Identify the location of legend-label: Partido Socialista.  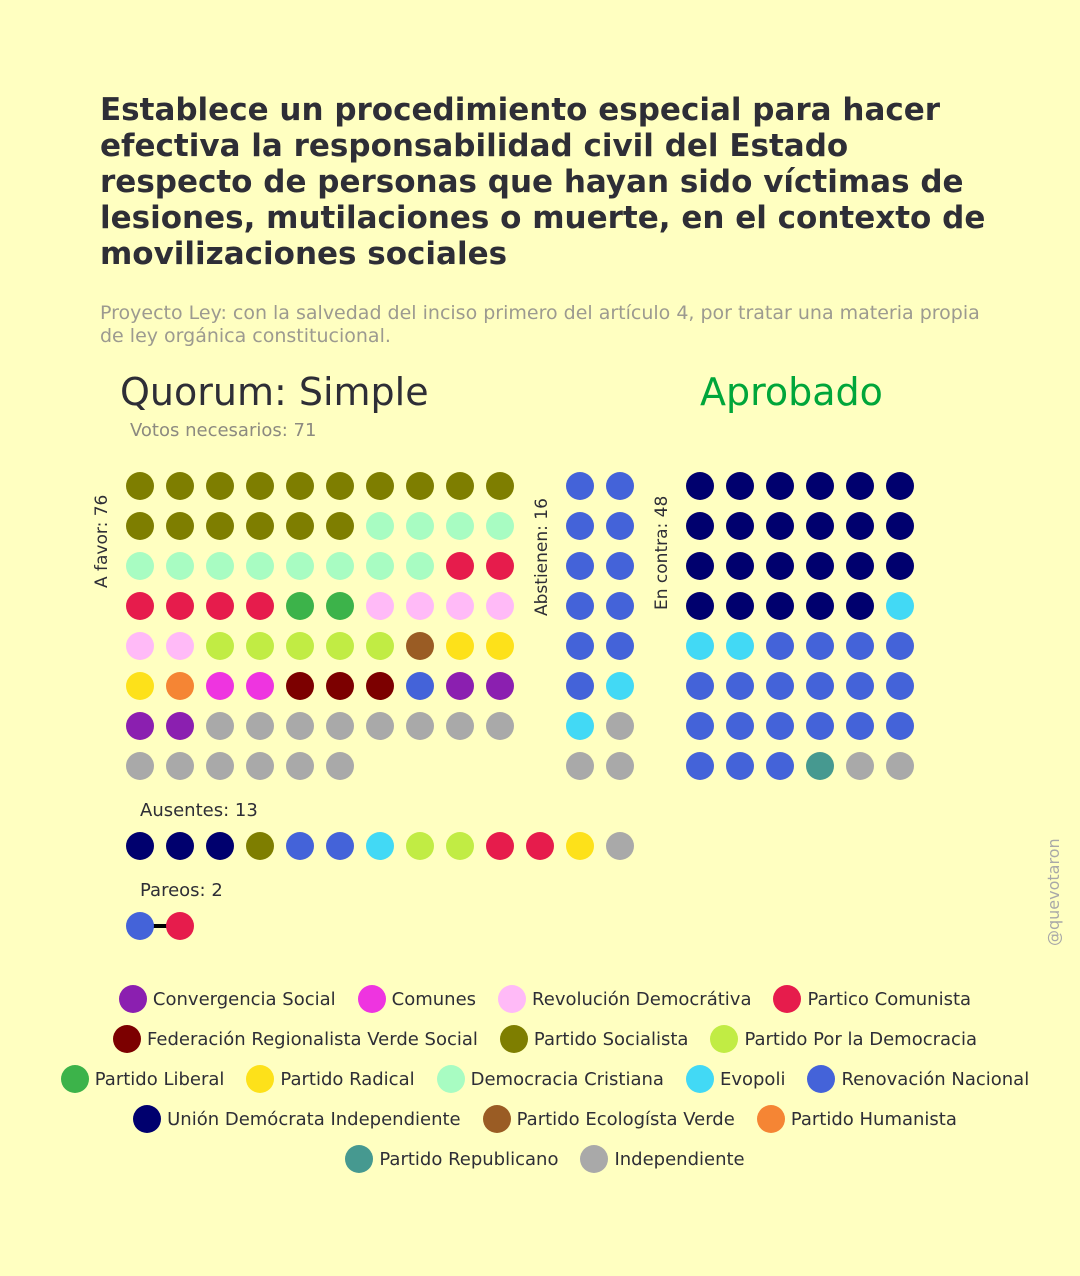
(611, 1039).